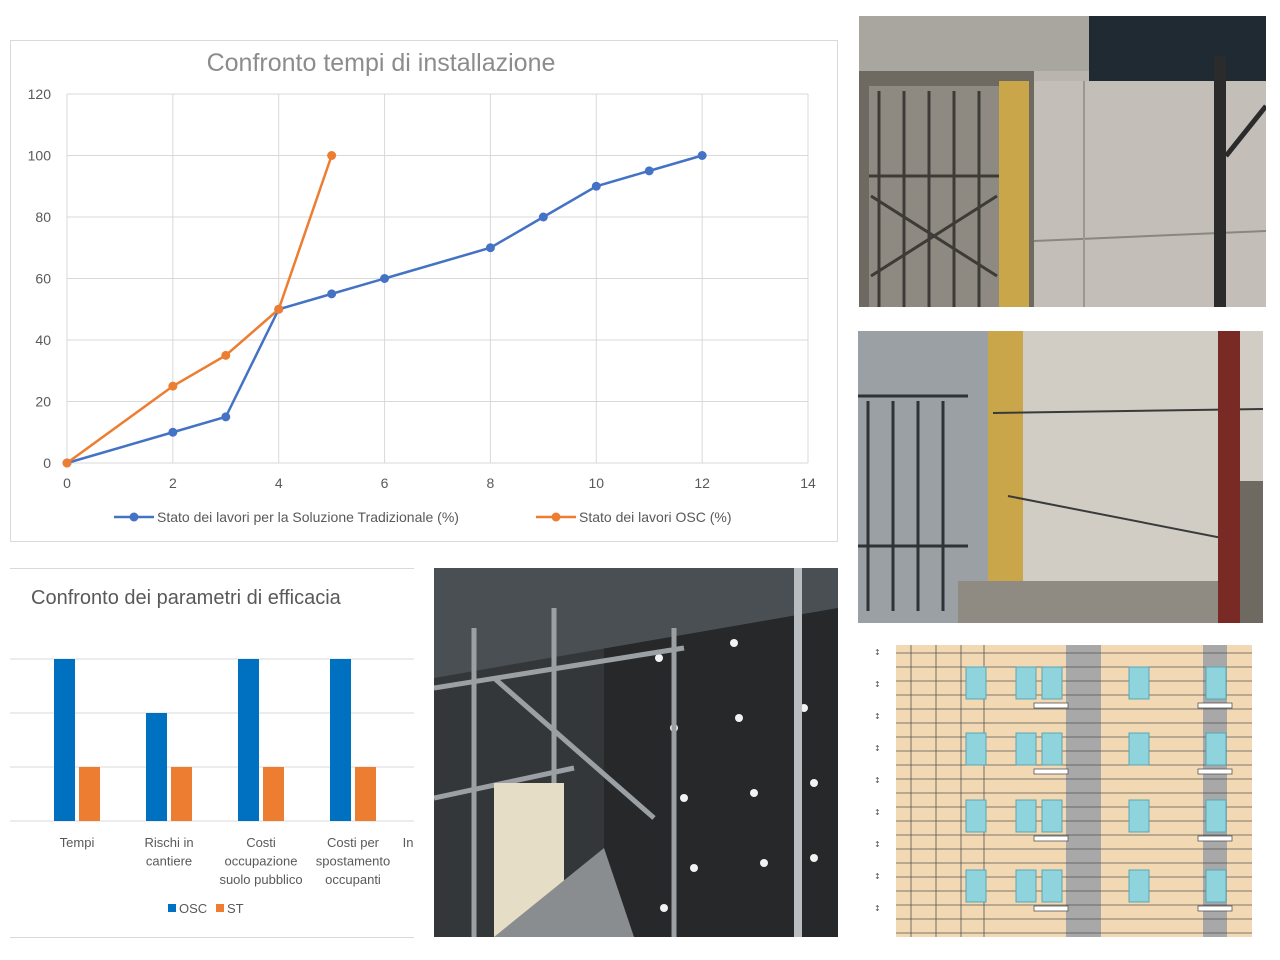 The width and height of the screenshot is (1280, 960). Describe the element at coordinates (40, 94) in the screenshot. I see `y-tick-label: 120` at that location.